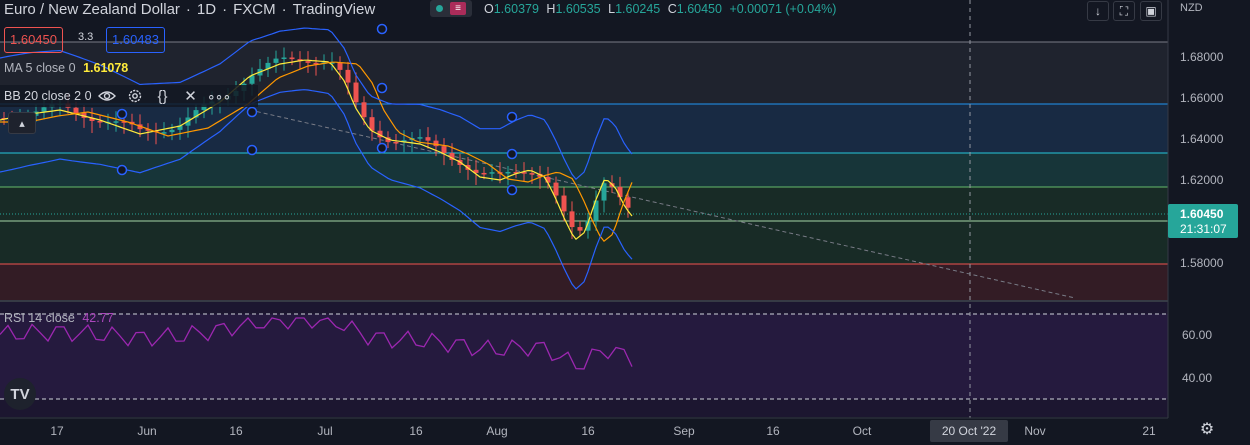 This screenshot has width=1250, height=445. I want to click on ma-value: 1.61078, so click(106, 68).